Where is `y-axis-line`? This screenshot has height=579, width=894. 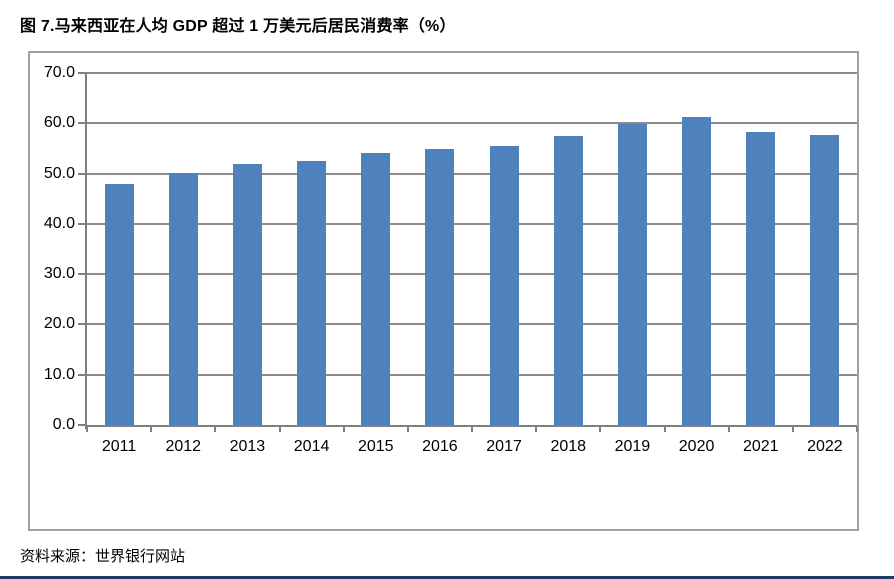
y-axis-line is located at coordinates (86, 250).